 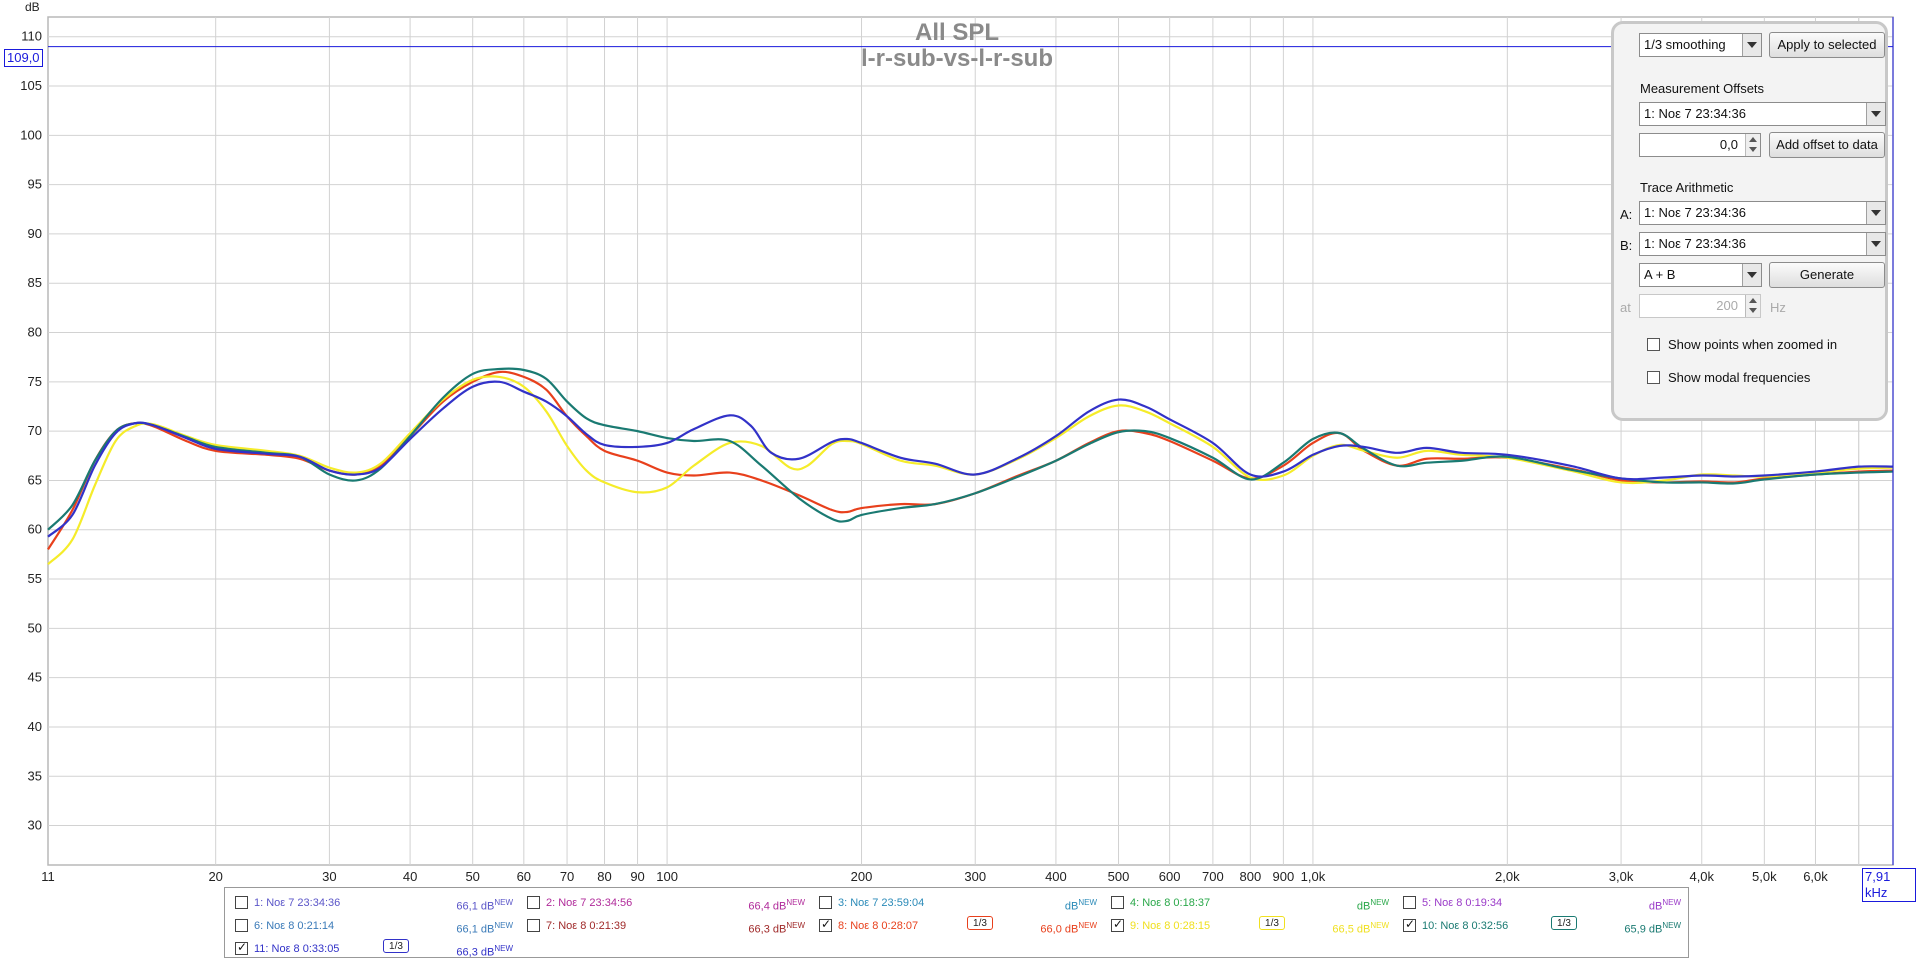 What do you see at coordinates (964, 904) in the screenshot?
I see `legend-entry: 3: Νοε 7 23:59:04 dBNEW` at bounding box center [964, 904].